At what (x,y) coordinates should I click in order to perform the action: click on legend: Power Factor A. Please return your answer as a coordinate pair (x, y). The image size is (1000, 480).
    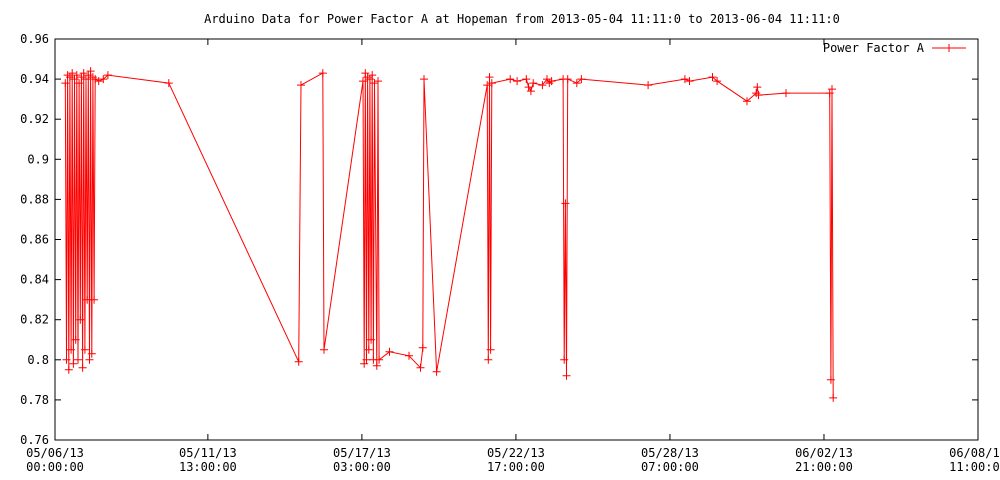
    Looking at the image, I should click on (894, 48).